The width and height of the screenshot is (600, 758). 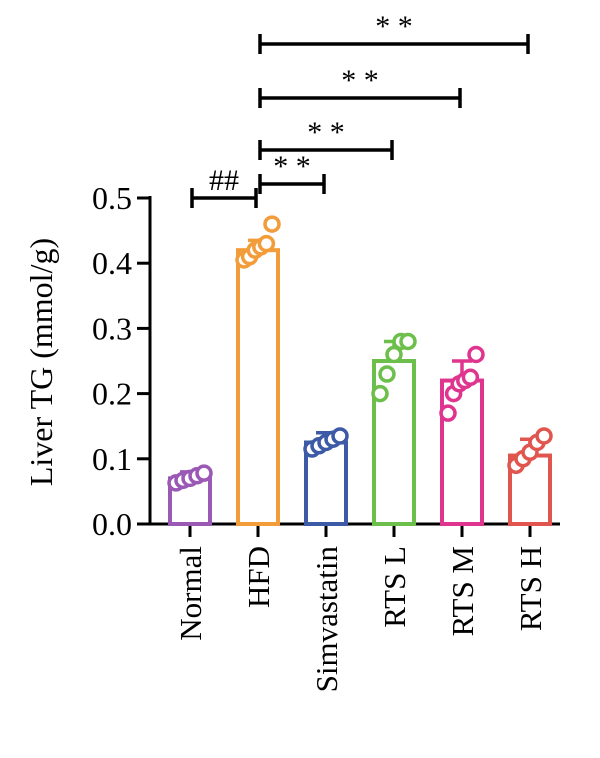 What do you see at coordinates (394, 587) in the screenshot?
I see `x-tick-label: RTS L` at bounding box center [394, 587].